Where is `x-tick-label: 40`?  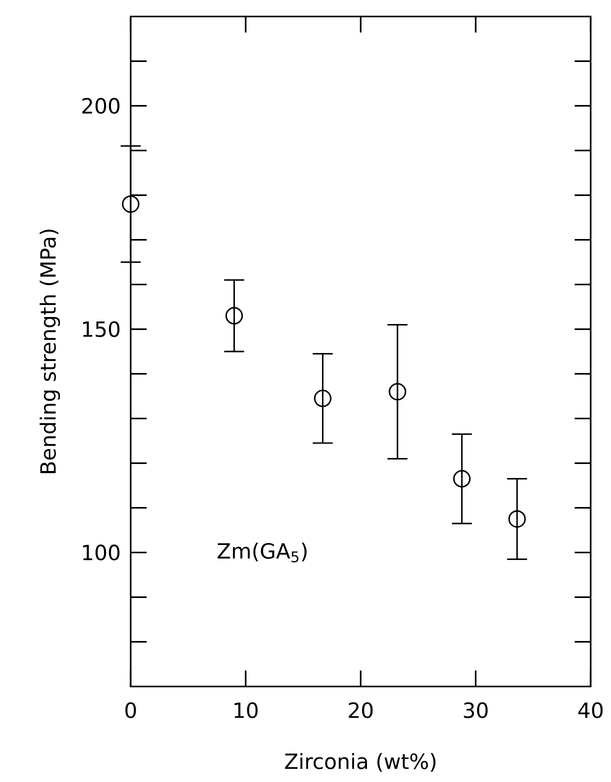
x-tick-label: 40 is located at coordinates (590, 710).